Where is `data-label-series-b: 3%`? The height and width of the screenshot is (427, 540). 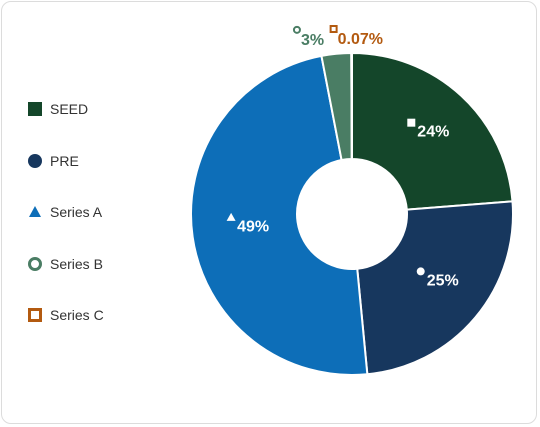 data-label-series-b: 3% is located at coordinates (312, 40).